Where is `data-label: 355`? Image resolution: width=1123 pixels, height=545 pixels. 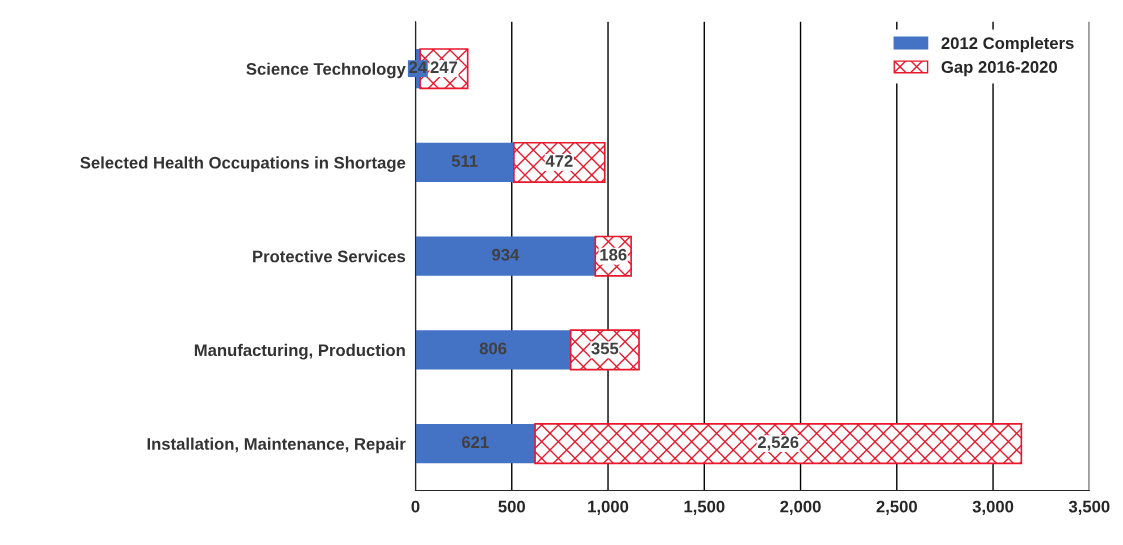
data-label: 355 is located at coordinates (605, 348).